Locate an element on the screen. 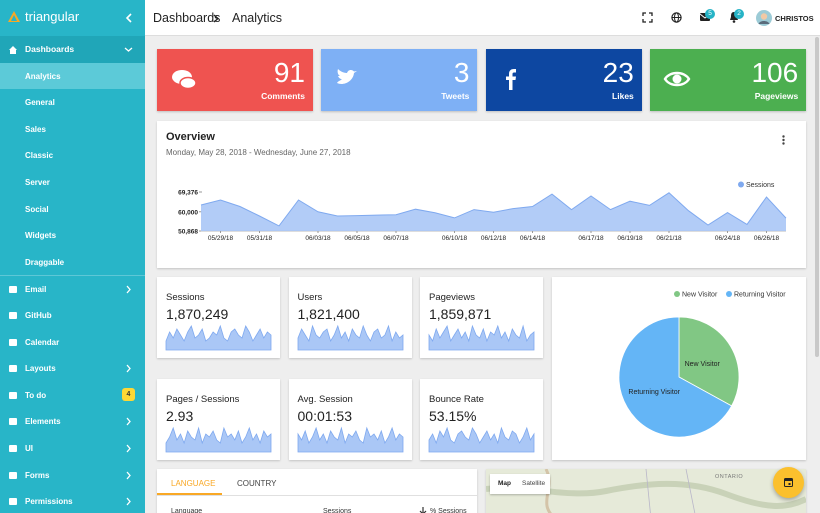 The height and width of the screenshot is (513, 820). menu-item: Classic is located at coordinates (72, 155).